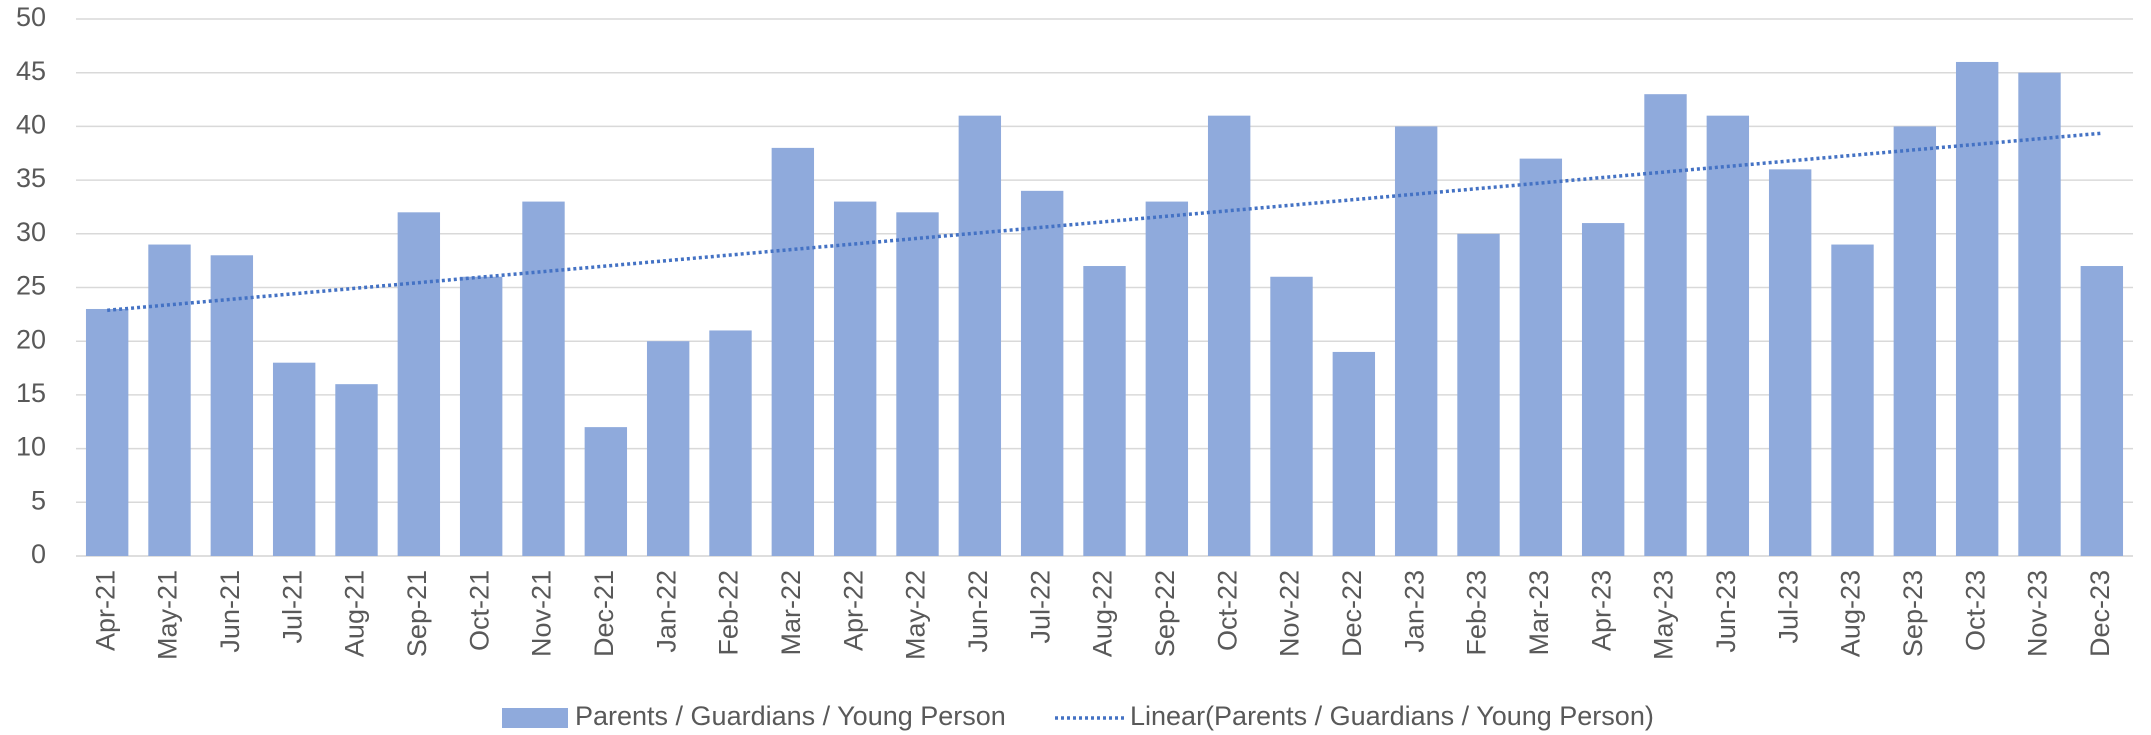 The image size is (2151, 735). Describe the element at coordinates (38, 500) in the screenshot. I see `y-tick-label: 5` at that location.